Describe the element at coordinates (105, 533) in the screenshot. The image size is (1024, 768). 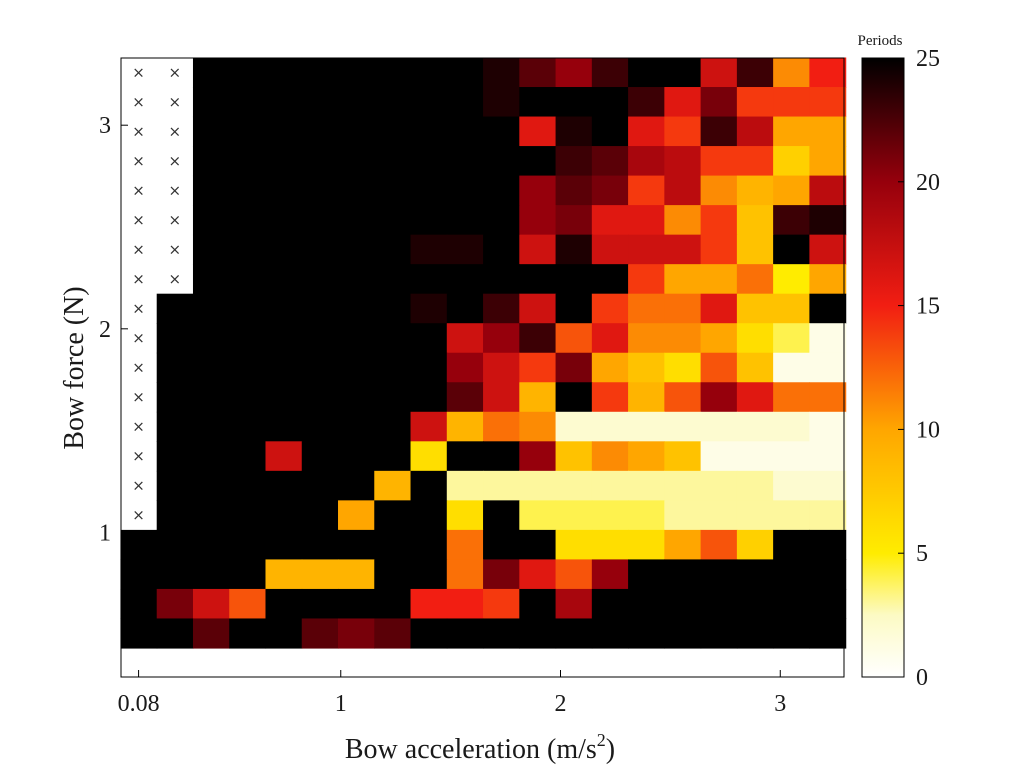
I see `y-tick-label: 1` at that location.